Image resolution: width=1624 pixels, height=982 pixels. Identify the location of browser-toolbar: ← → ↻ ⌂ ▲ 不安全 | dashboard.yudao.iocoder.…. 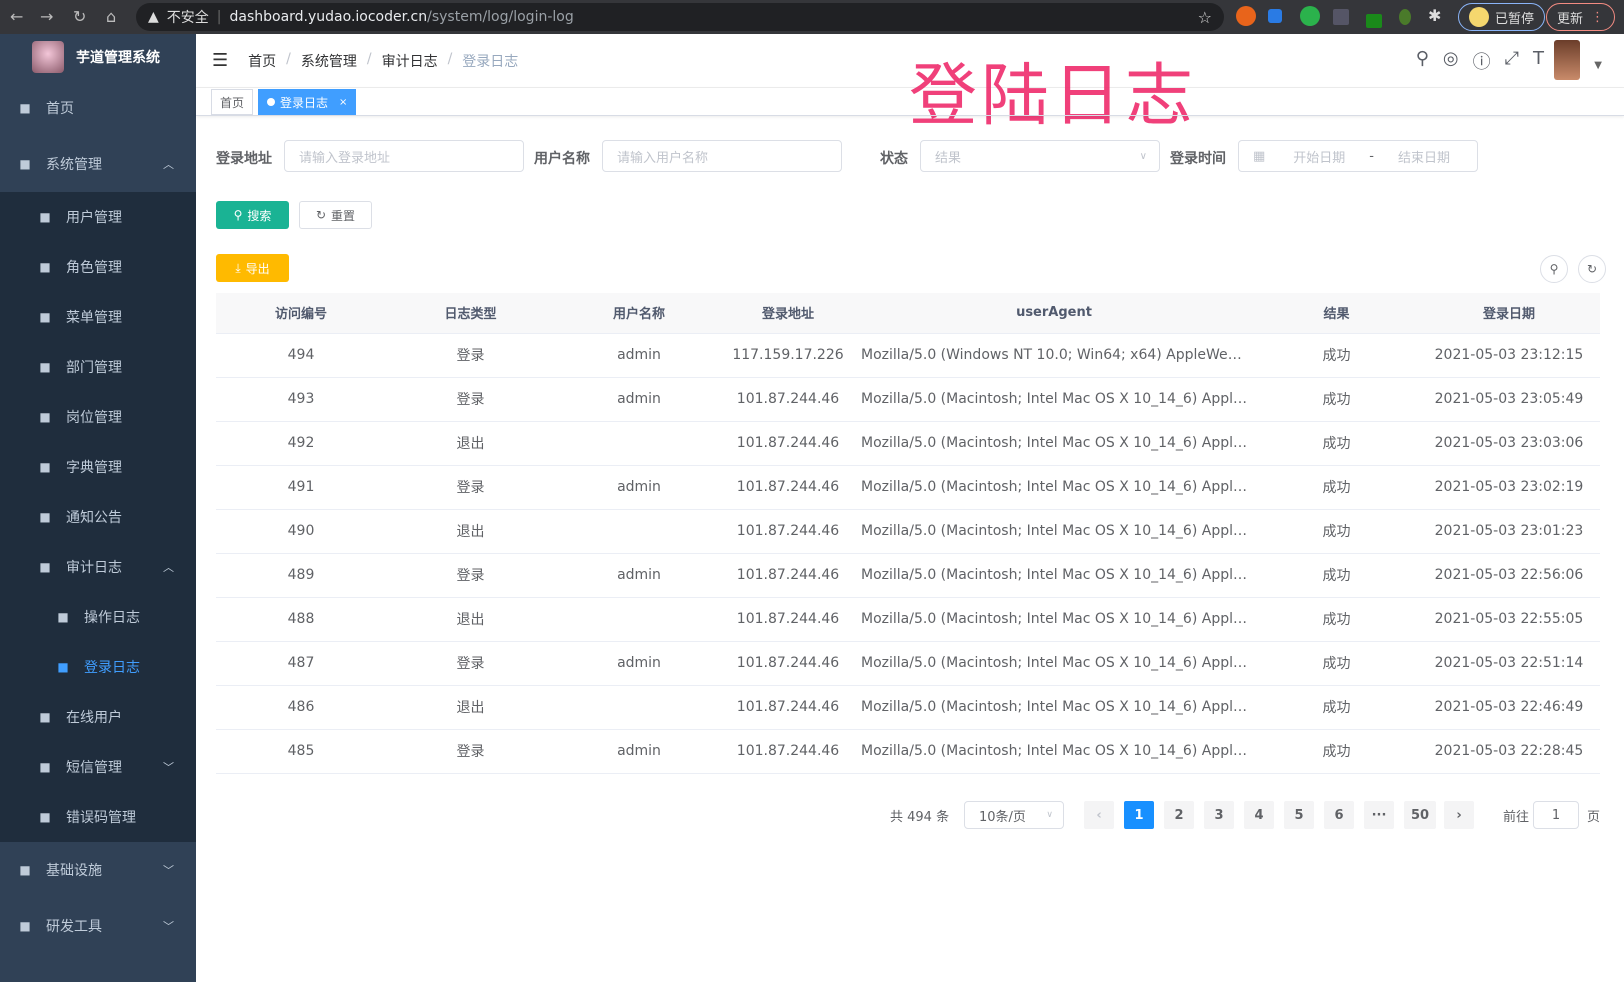
(812, 17).